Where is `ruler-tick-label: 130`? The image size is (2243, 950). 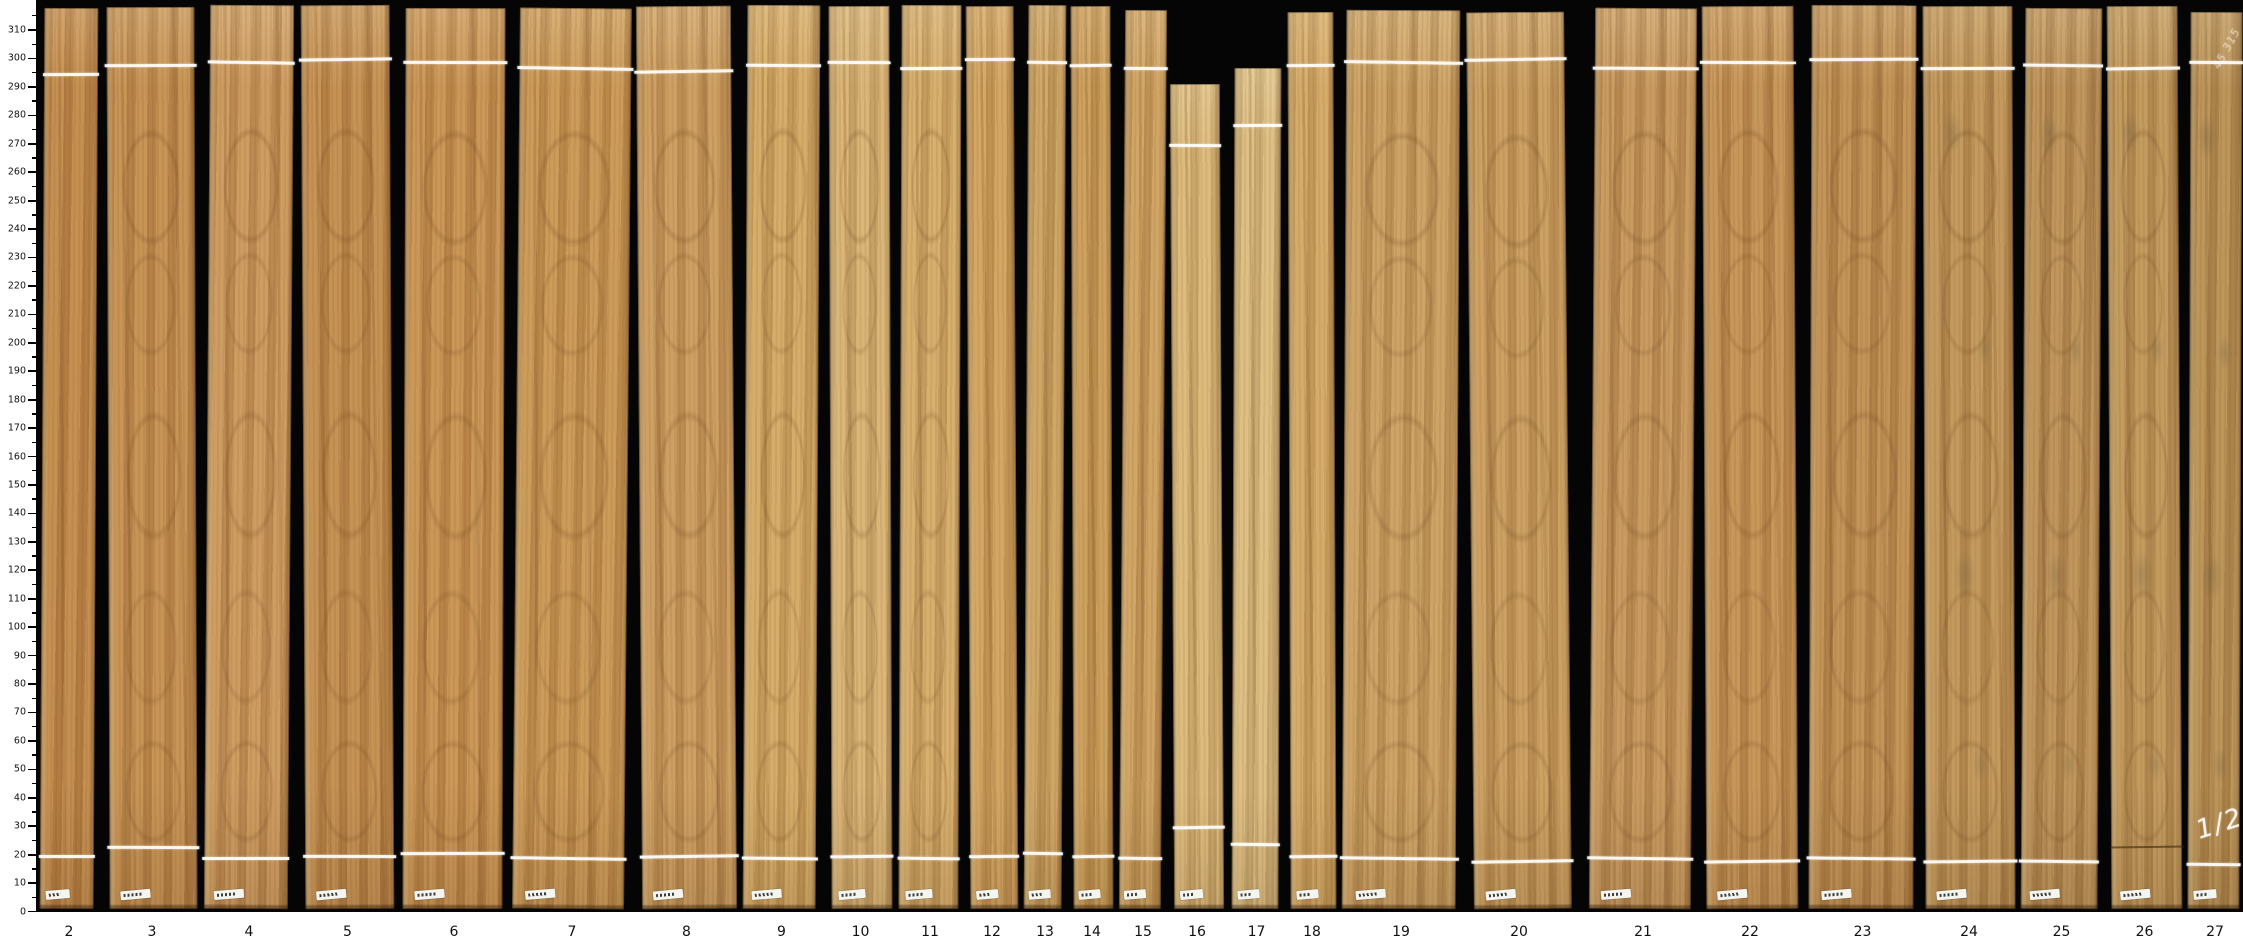 ruler-tick-label: 130 is located at coordinates (16, 542).